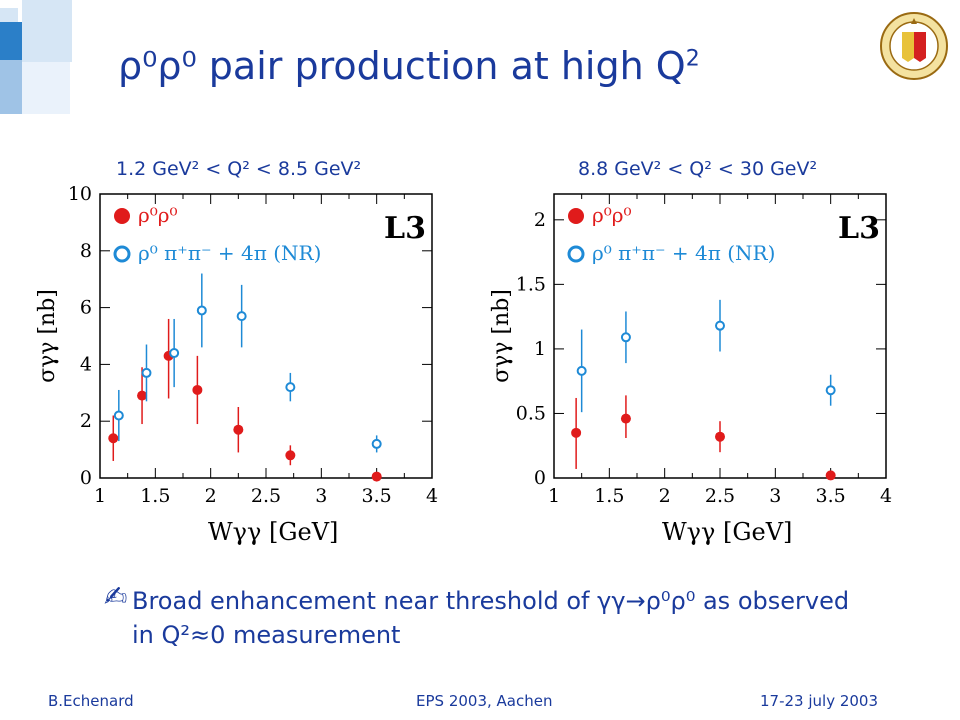 The image size is (960, 720). What do you see at coordinates (914, 46) in the screenshot?
I see `university-seal-icon` at bounding box center [914, 46].